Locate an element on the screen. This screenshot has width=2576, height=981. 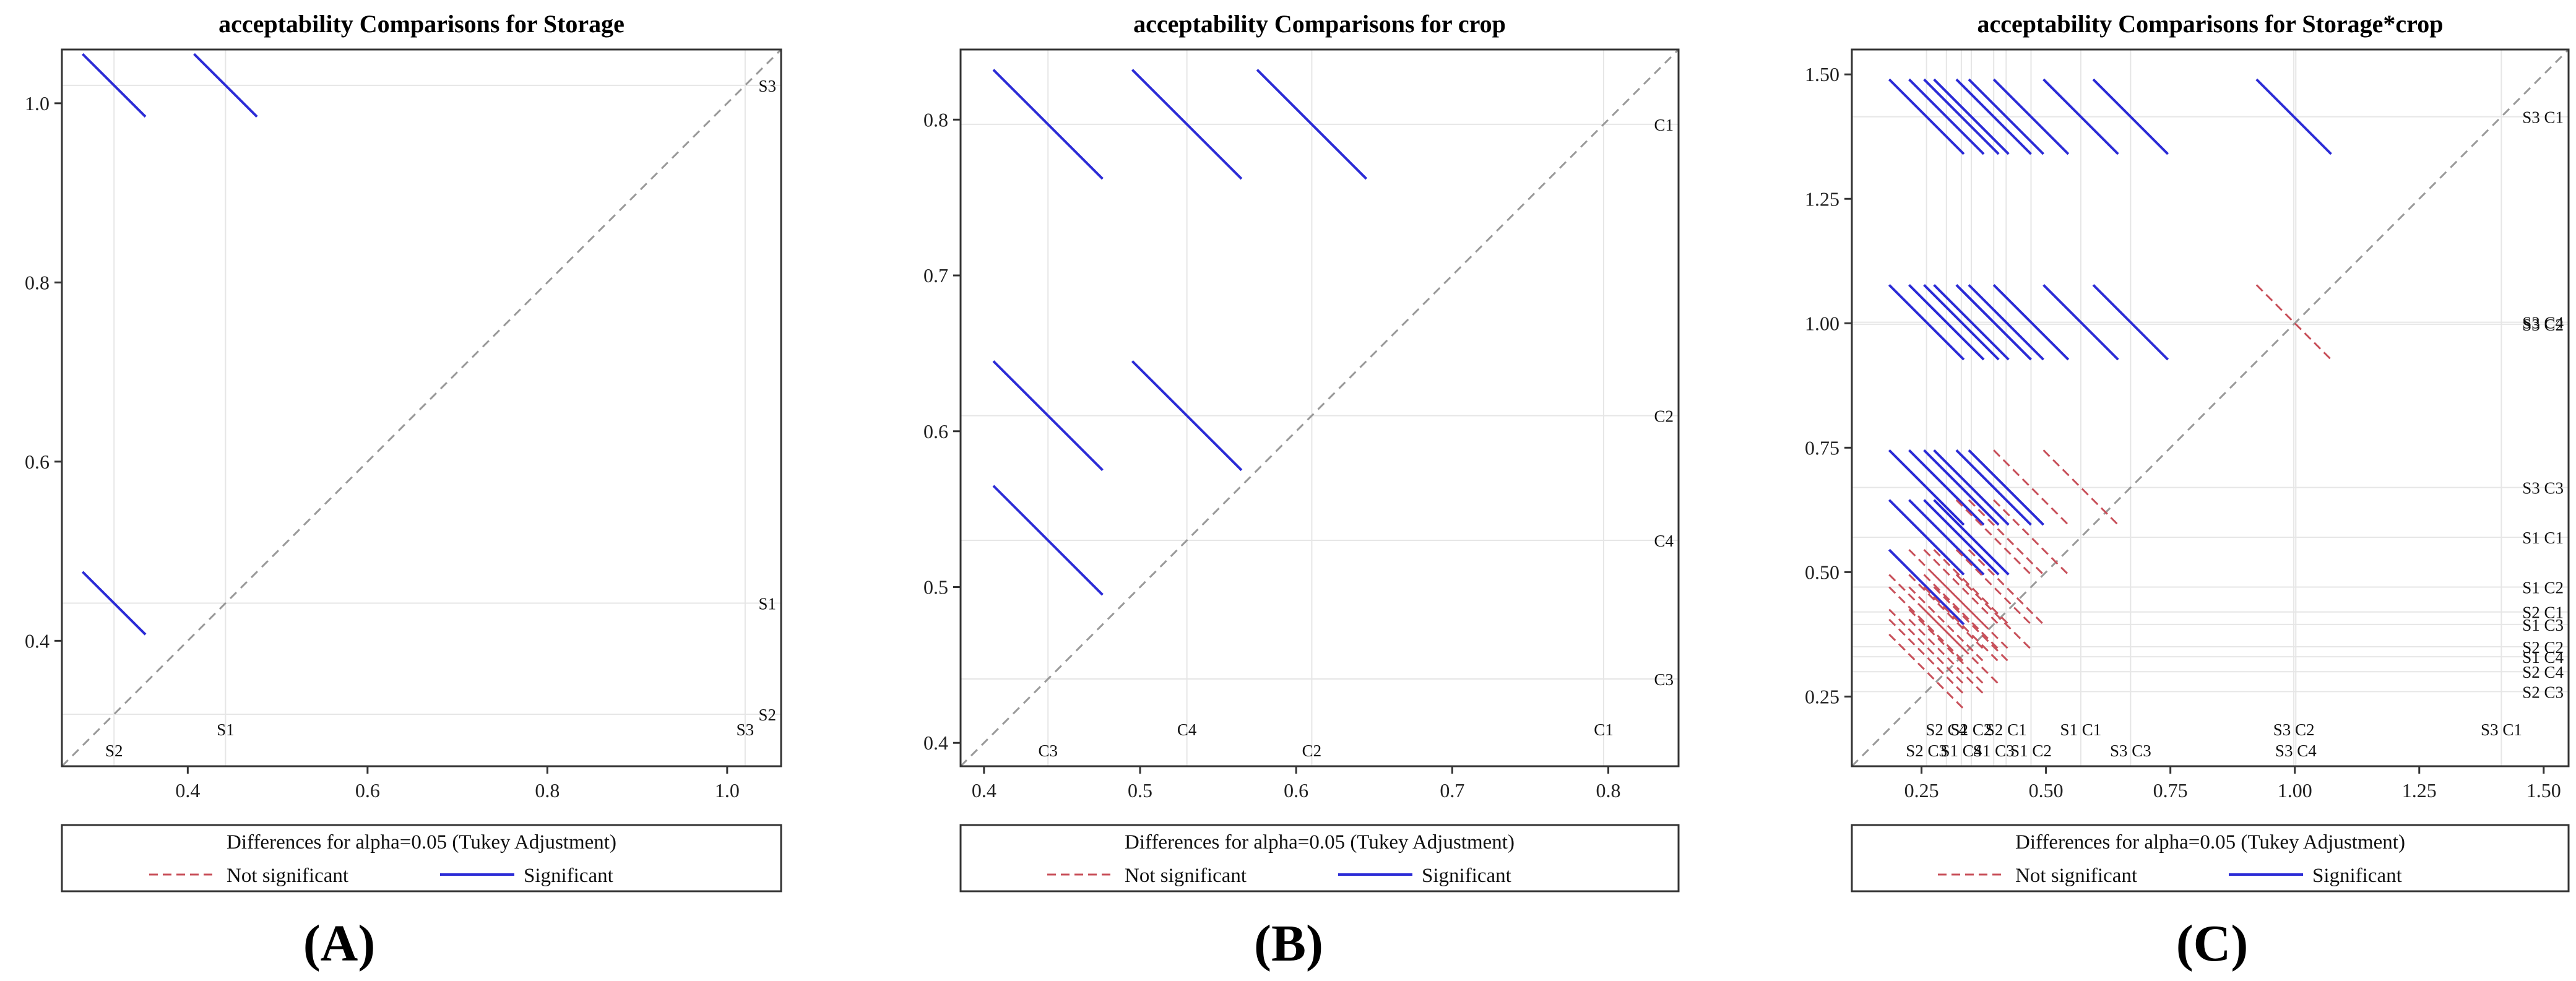
x-tick-label: 1.0 is located at coordinates (727, 790).